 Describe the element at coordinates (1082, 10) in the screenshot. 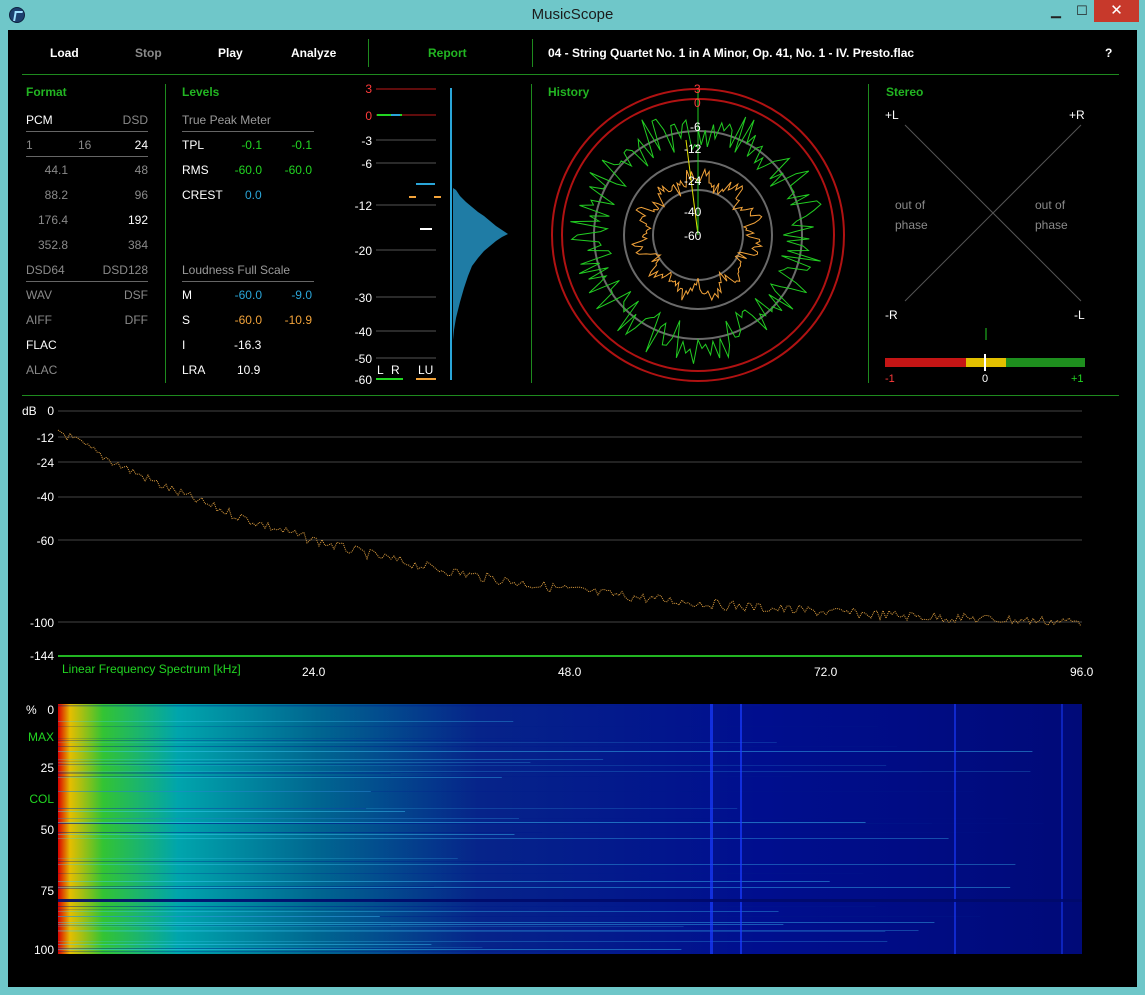

I see `maximize-button: ☐` at that location.